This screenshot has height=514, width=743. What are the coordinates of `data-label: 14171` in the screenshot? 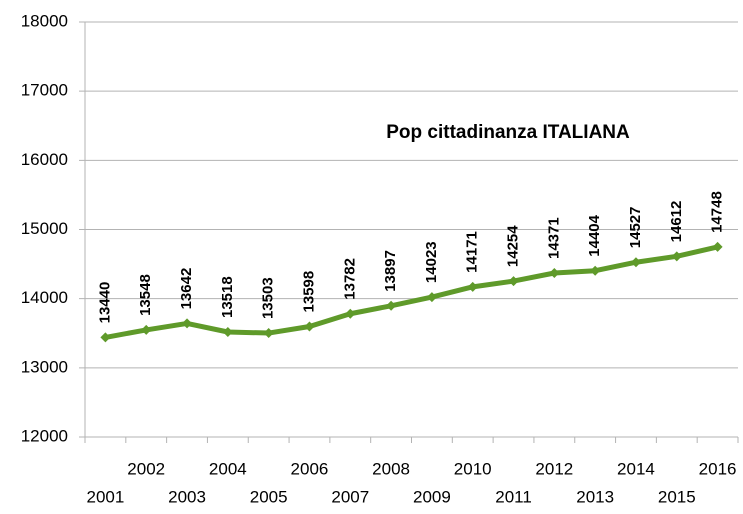 It's located at (472, 252).